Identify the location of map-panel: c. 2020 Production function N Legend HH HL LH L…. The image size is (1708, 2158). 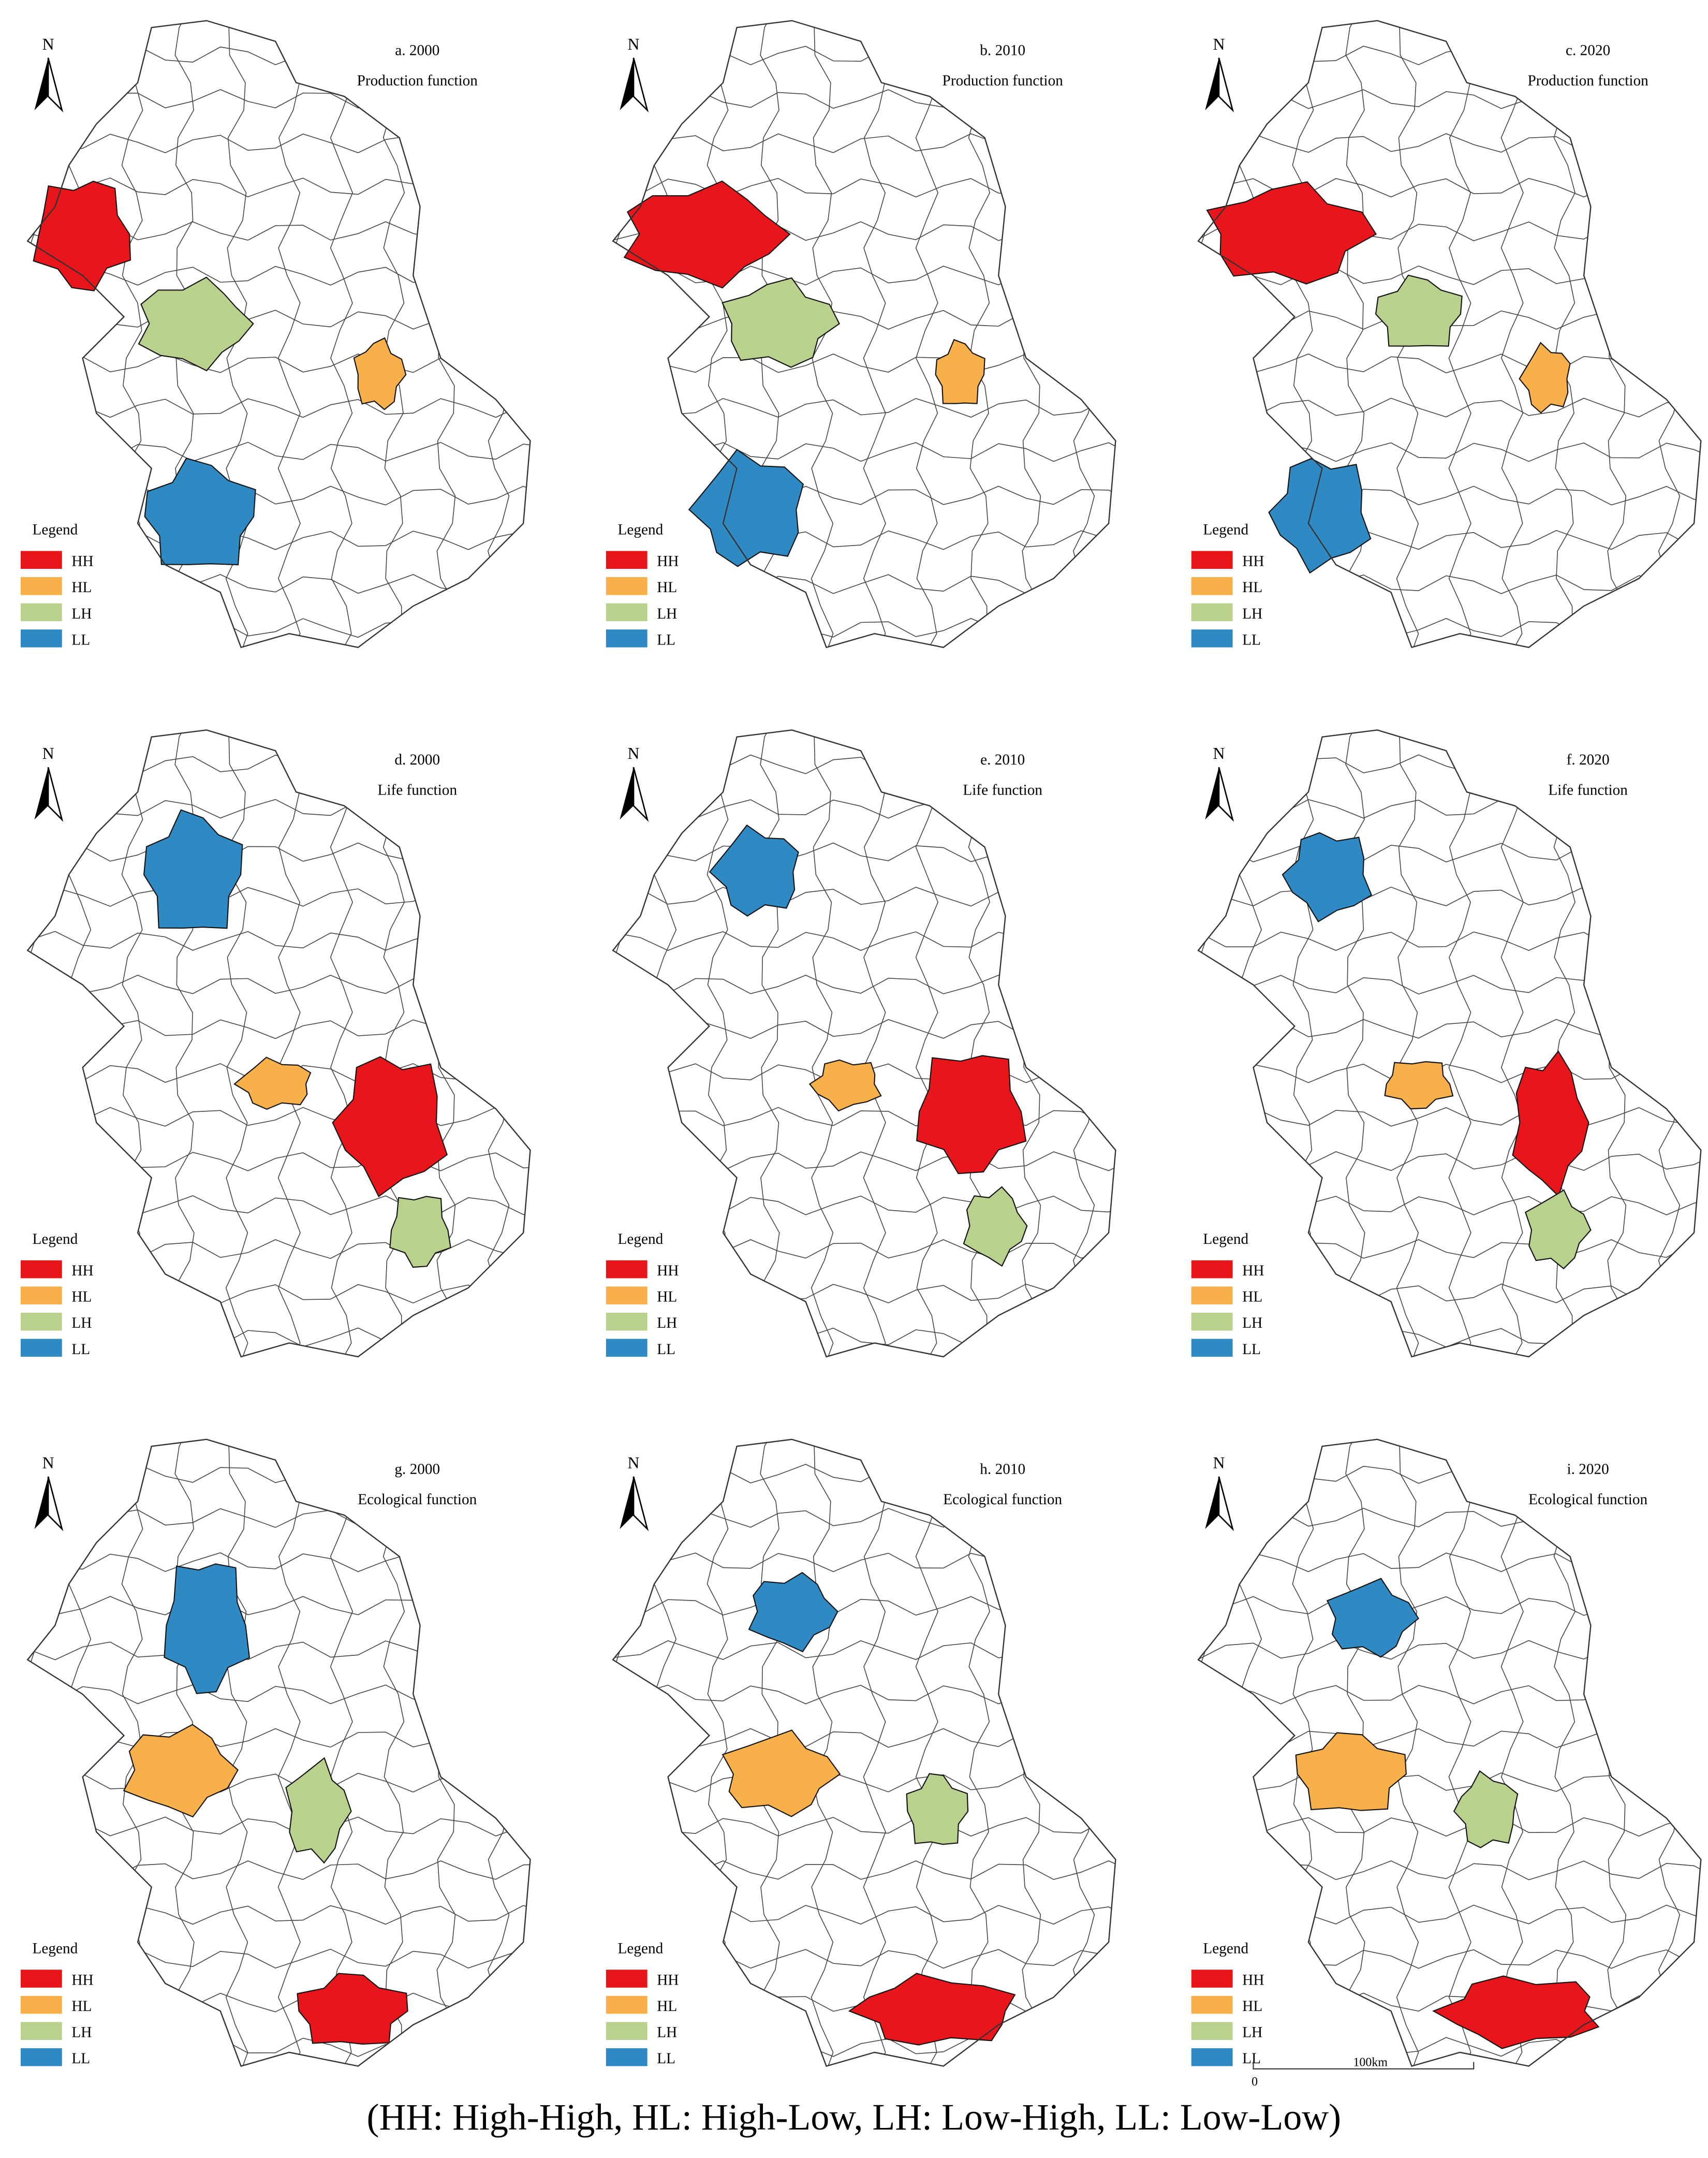
(1446, 334).